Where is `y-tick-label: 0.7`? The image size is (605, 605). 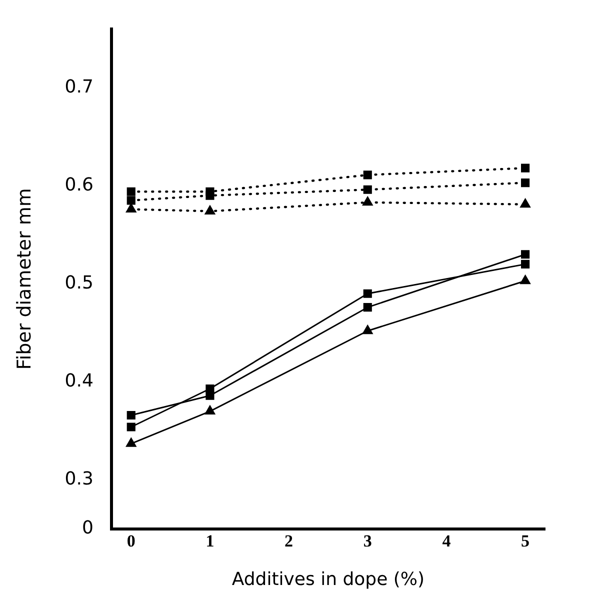
y-tick-label: 0.7 is located at coordinates (79, 87).